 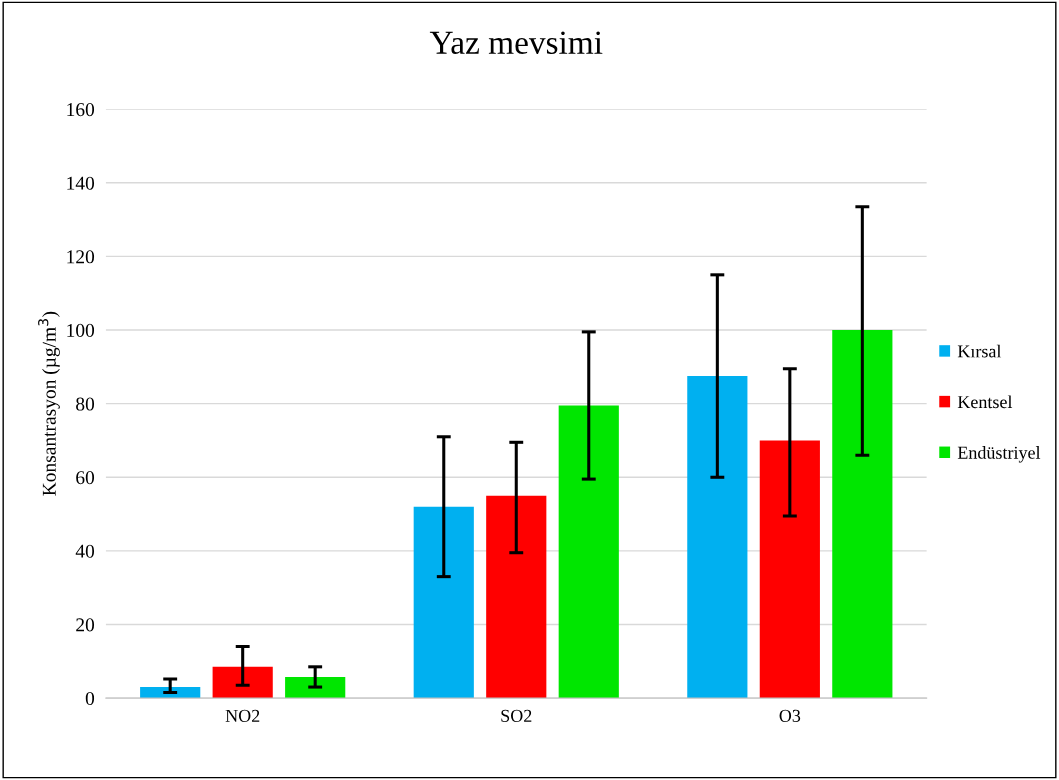 What do you see at coordinates (85, 551) in the screenshot?
I see `y-tick-label: 40` at bounding box center [85, 551].